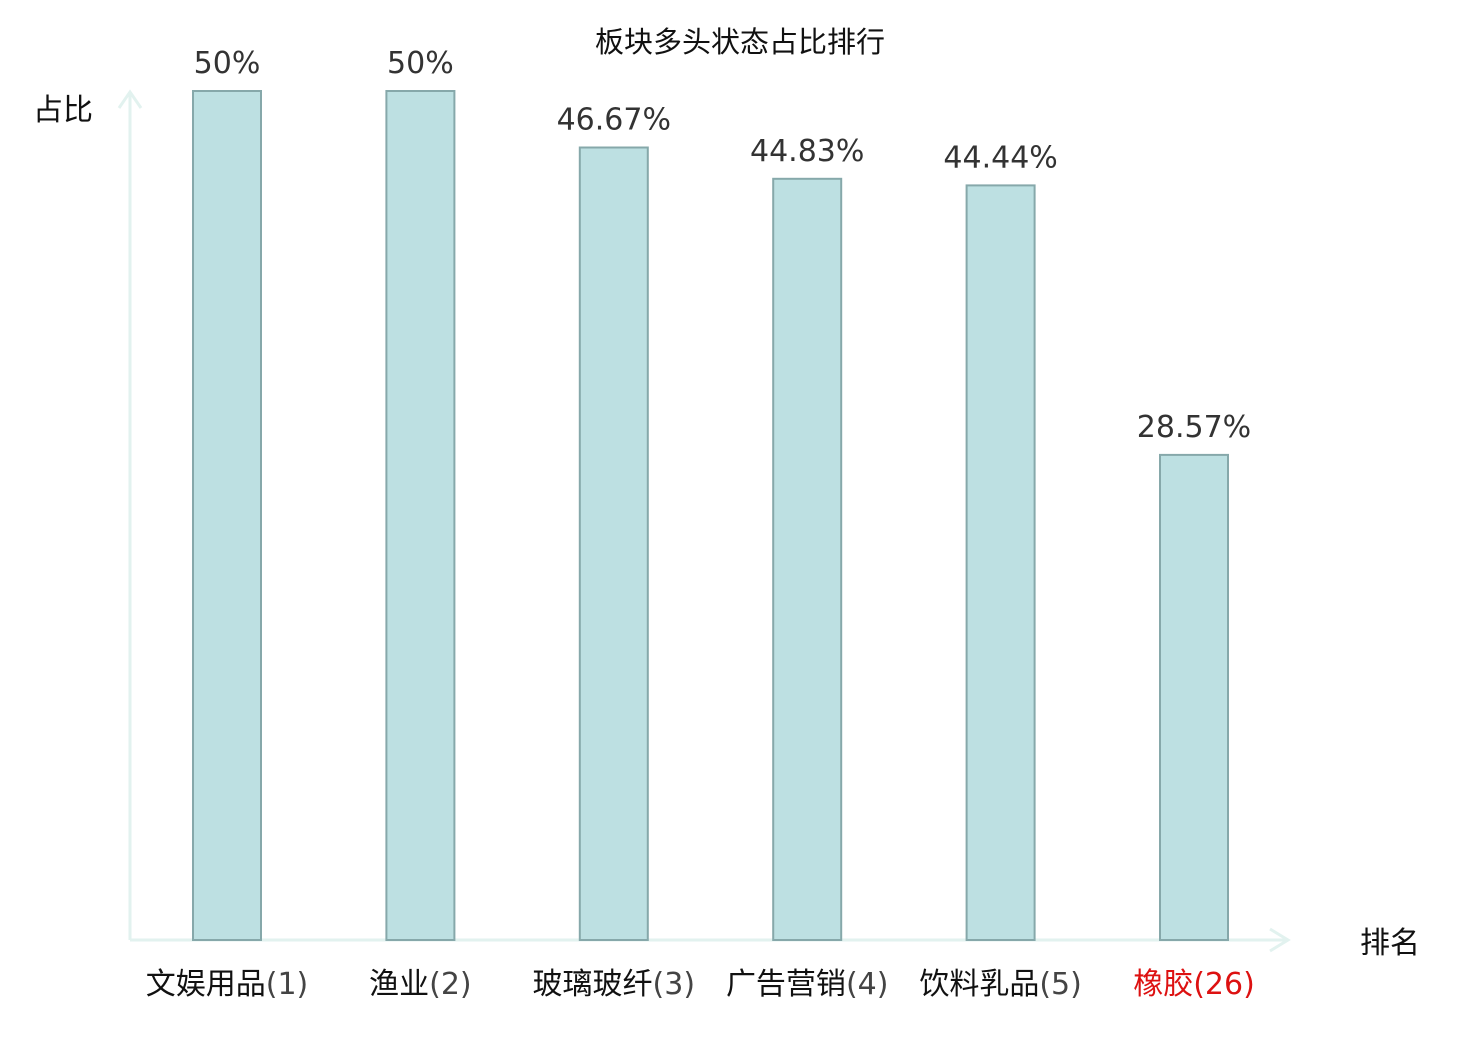  What do you see at coordinates (63, 110) in the screenshot?
I see `y-axis-label: 占比` at bounding box center [63, 110].